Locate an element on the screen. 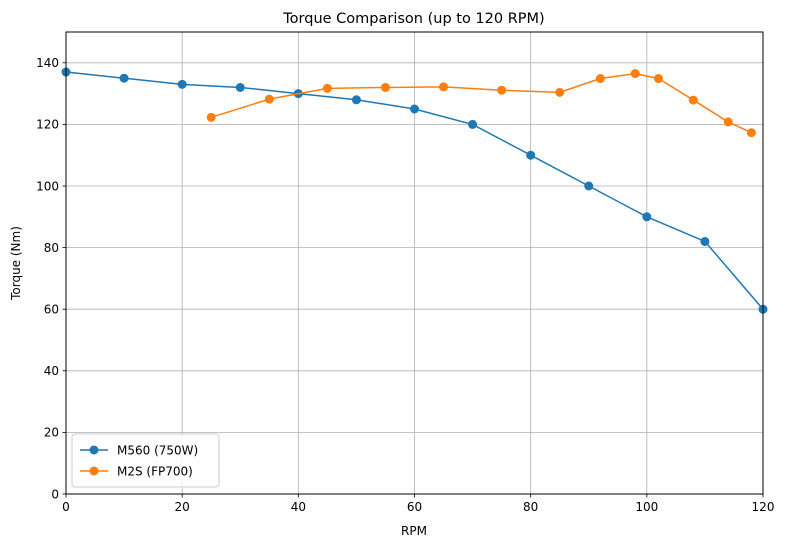 The height and width of the screenshot is (547, 786). x-tick-label: 100 is located at coordinates (646, 507).